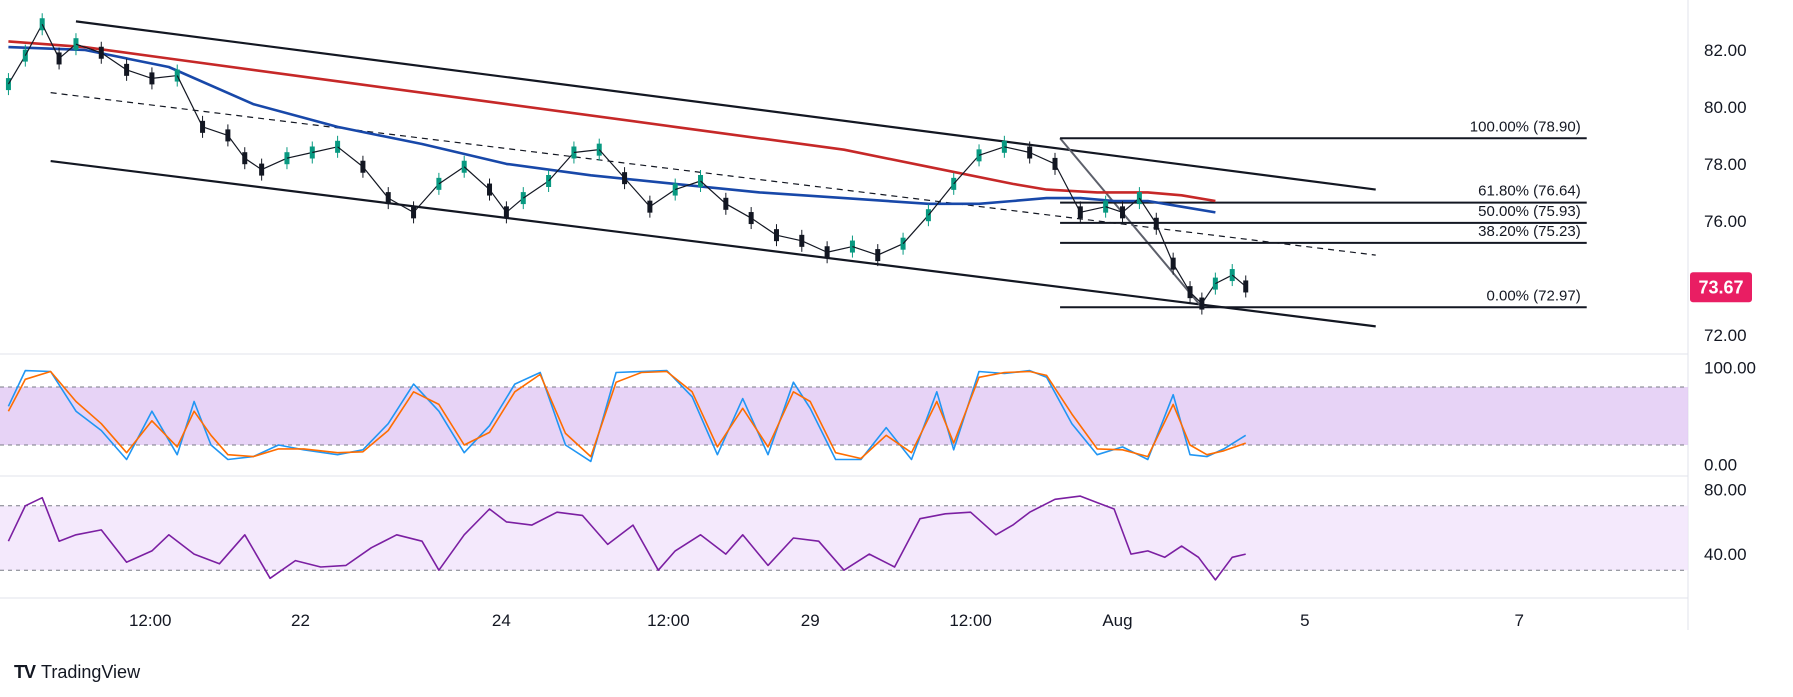 This screenshot has height=697, width=1793. What do you see at coordinates (300, 620) in the screenshot?
I see `time-axis-tick: 22` at bounding box center [300, 620].